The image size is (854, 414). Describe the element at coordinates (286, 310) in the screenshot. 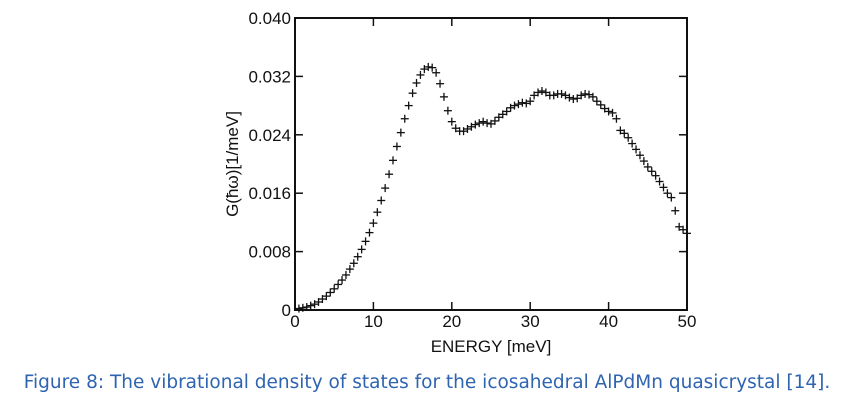

I see `y-tick-label: 0` at that location.